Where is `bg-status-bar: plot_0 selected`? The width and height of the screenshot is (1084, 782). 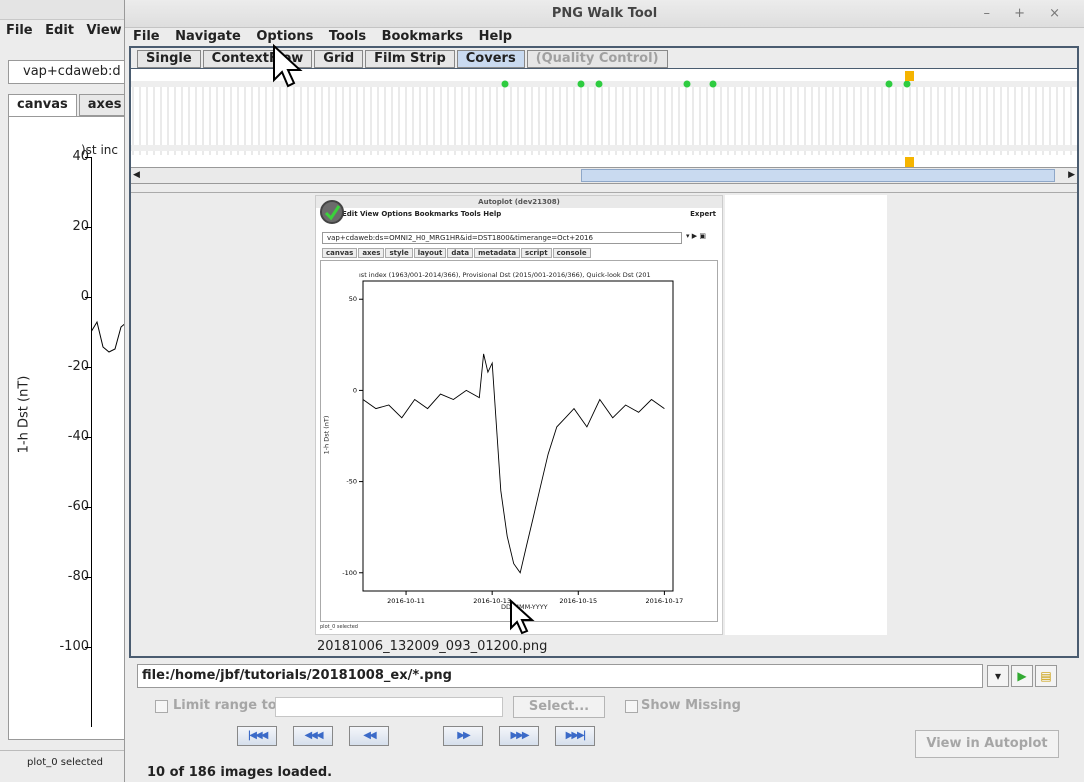 bg-status-bar: plot_0 selected is located at coordinates (65, 766).